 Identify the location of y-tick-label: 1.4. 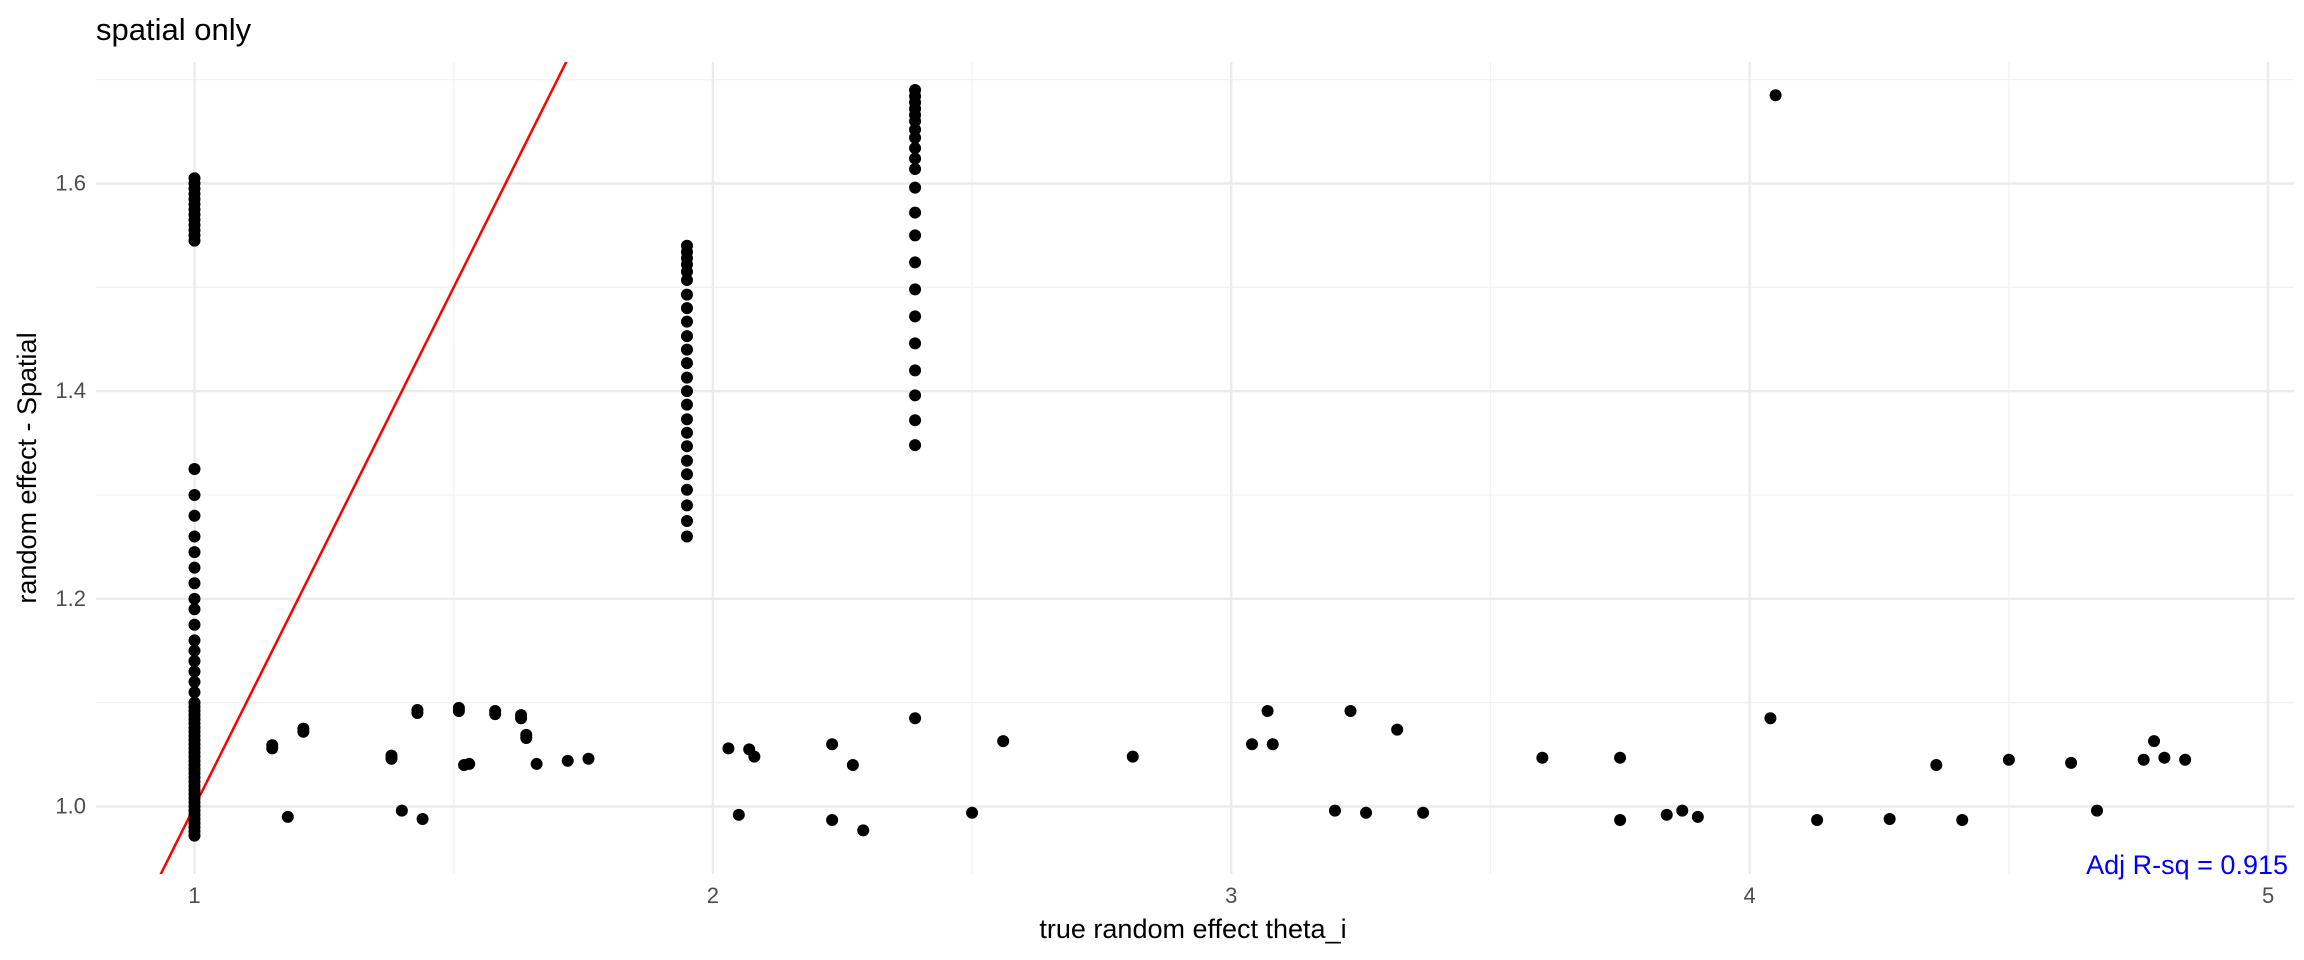
(70, 390).